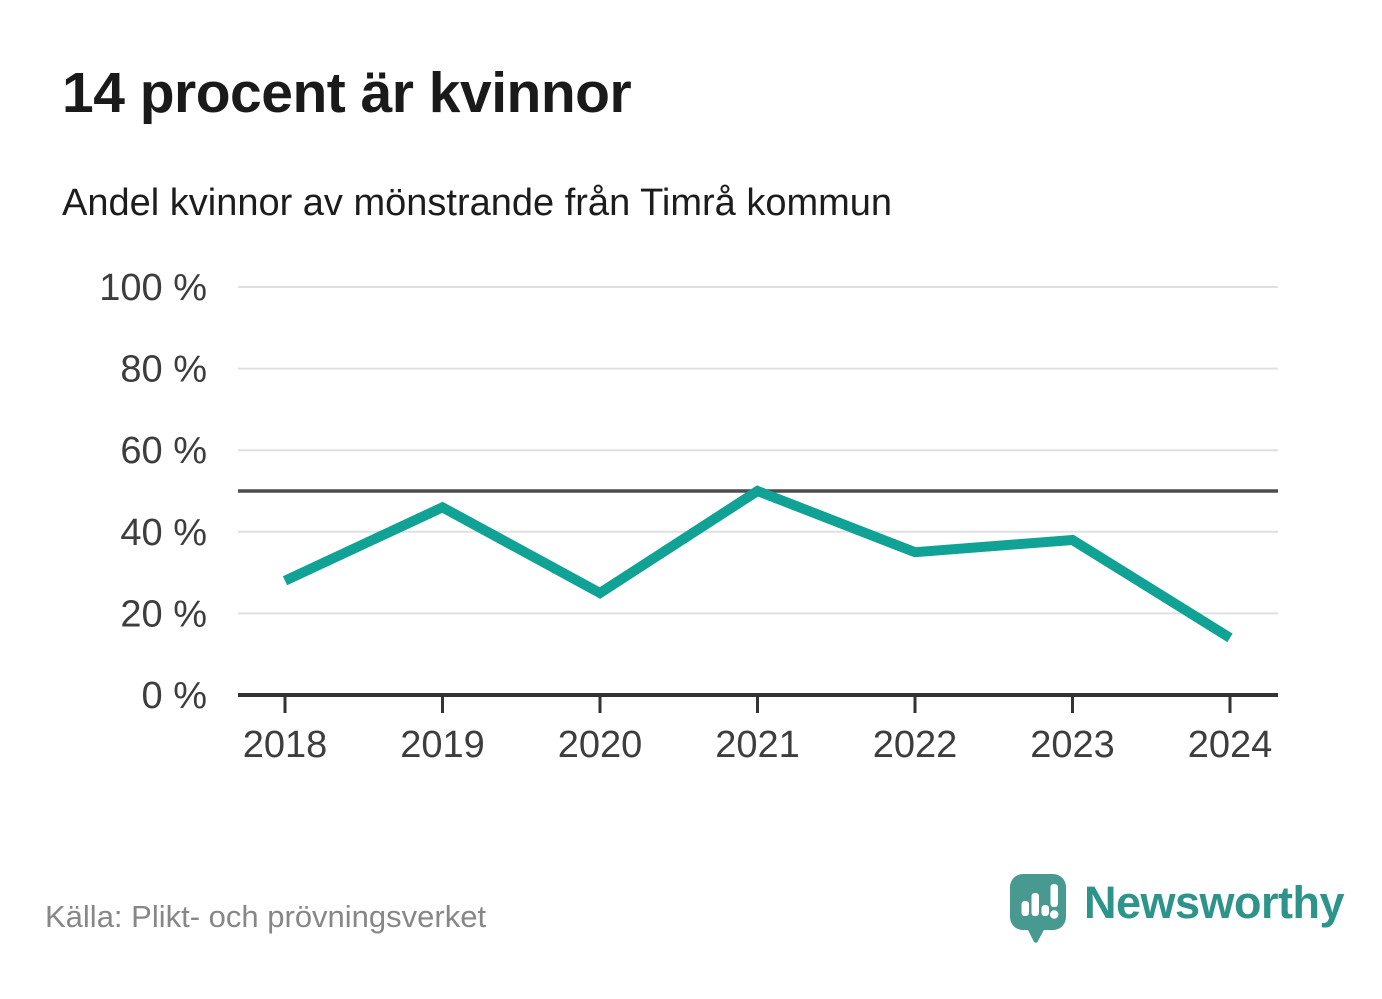  What do you see at coordinates (1214, 902) in the screenshot?
I see `newsworthy-wordmark: Newsworthy` at bounding box center [1214, 902].